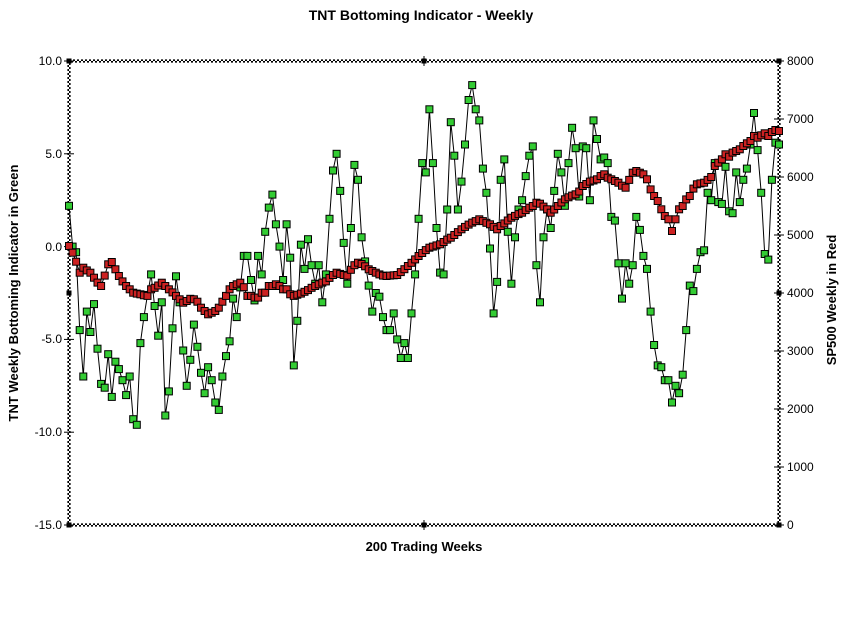 Image resolution: width=842 pixels, height=621 pixels. I want to click on left-axis-tick-label: -10.0, so click(48, 432).